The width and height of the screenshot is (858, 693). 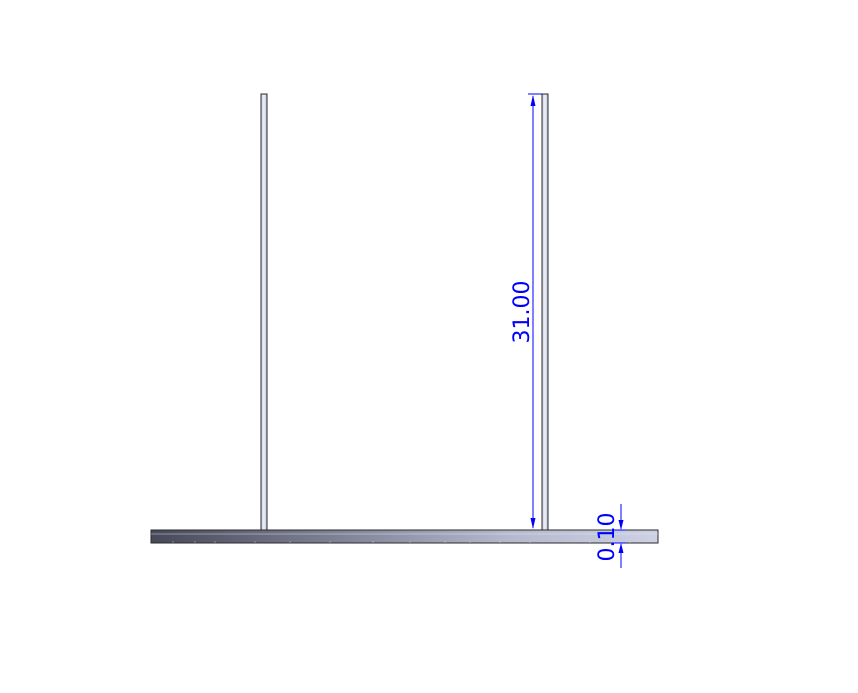 I want to click on thickness-dimension: 0.10, so click(x=610, y=536).